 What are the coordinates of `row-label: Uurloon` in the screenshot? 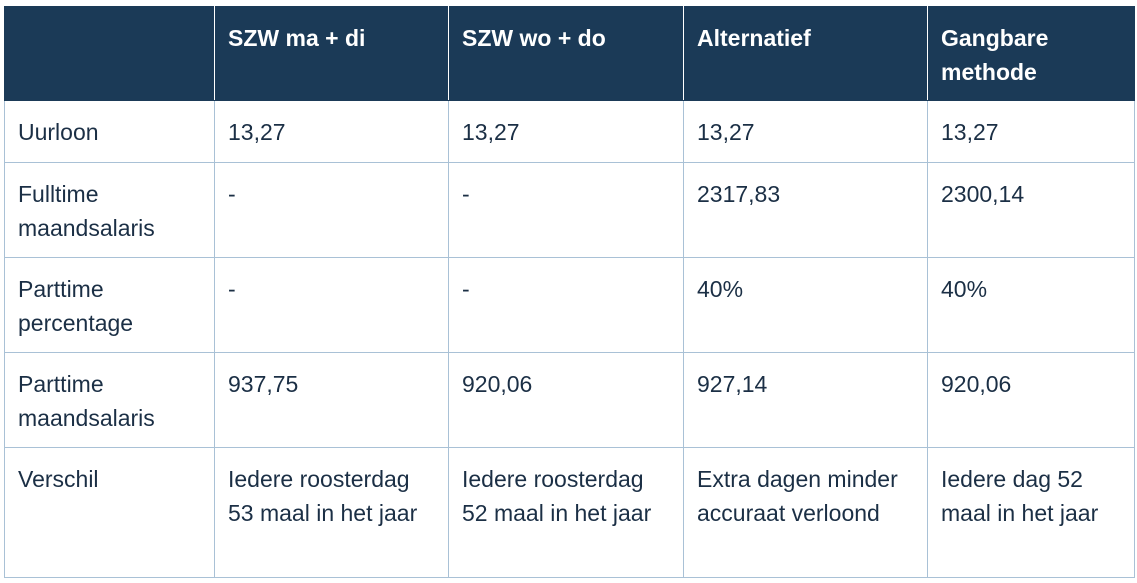 It's located at (109, 131).